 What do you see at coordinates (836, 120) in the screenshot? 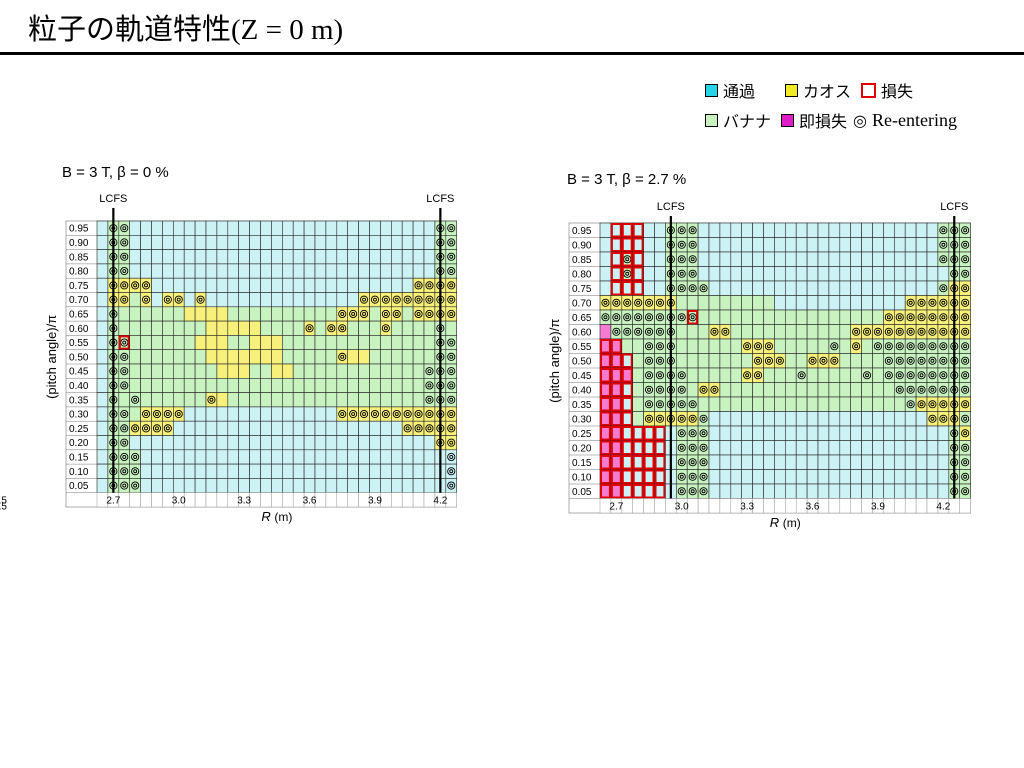
I see `legend-row-2: バナナ 即損失 ◎ Re-entering` at bounding box center [836, 120].